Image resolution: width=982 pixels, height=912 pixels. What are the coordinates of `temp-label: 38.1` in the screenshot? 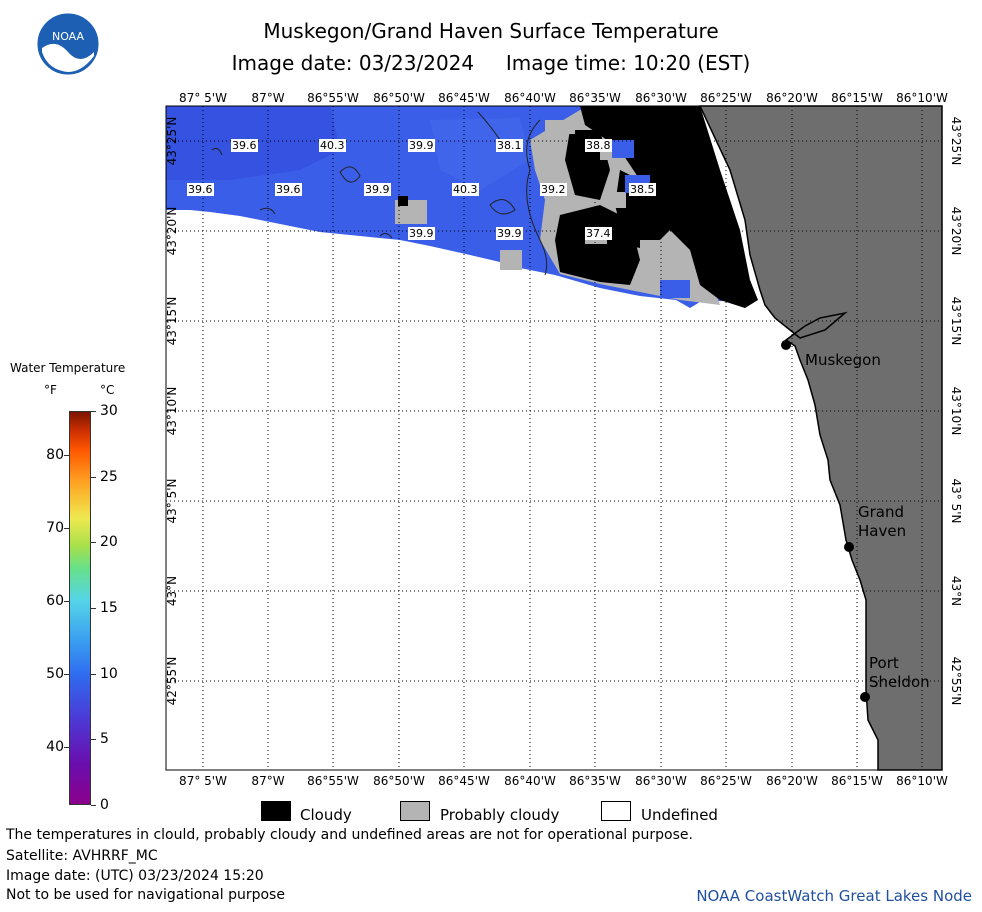 It's located at (509, 145).